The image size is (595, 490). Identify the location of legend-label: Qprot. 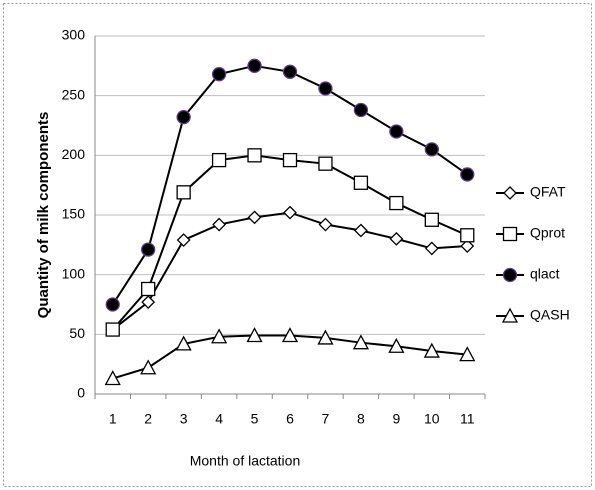
(547, 233).